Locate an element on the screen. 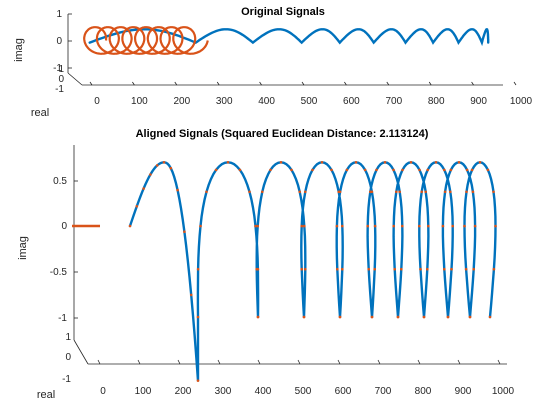 The image size is (560, 420). top-x-tick-label: 100 is located at coordinates (139, 101).